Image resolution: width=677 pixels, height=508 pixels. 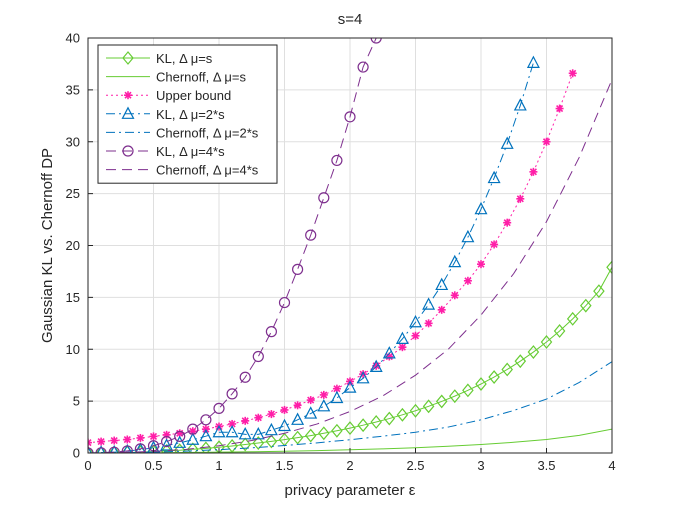 I want to click on legend-entry: Chernoff, Δ μ=4*s, so click(x=182, y=170).